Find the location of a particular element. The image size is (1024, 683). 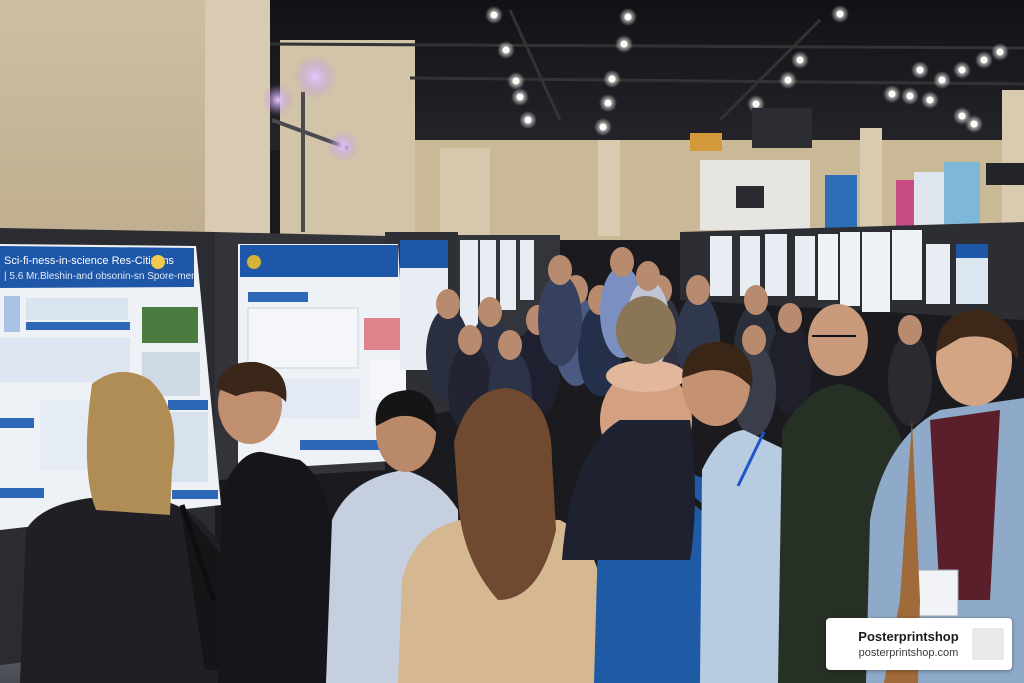

watermark-url: posterprintshop.com is located at coordinates (908, 653).